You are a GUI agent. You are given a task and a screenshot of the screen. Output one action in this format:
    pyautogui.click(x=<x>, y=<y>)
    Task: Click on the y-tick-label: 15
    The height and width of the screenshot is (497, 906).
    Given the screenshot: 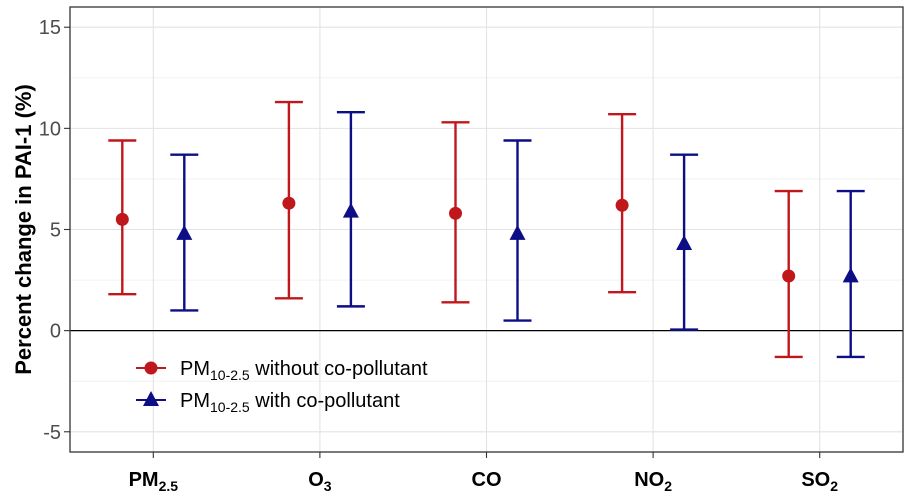 What is the action you would take?
    pyautogui.click(x=50, y=28)
    